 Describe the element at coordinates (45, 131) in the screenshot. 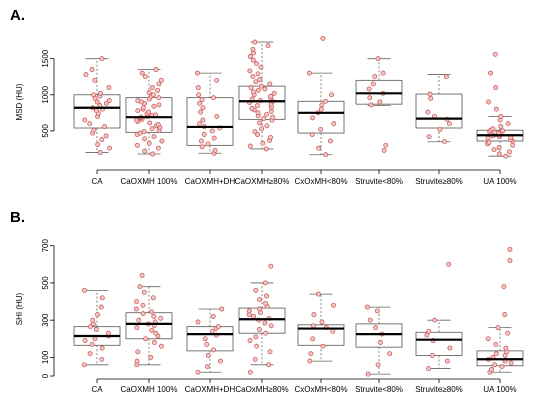

I see `y-tick-label-a-0: 500` at that location.